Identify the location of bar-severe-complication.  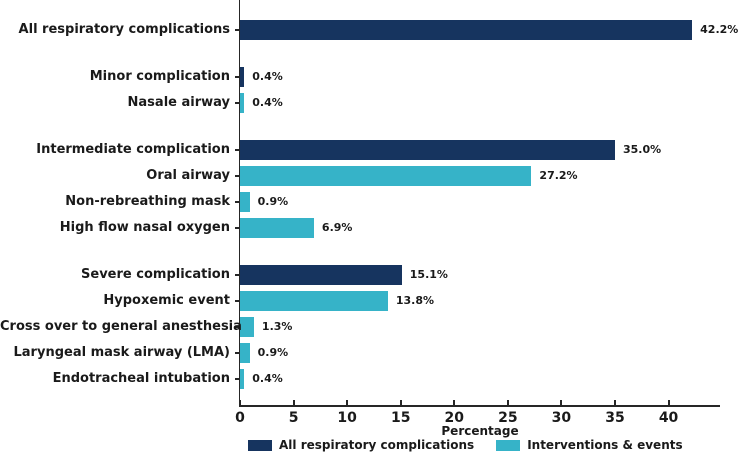
(321, 275).